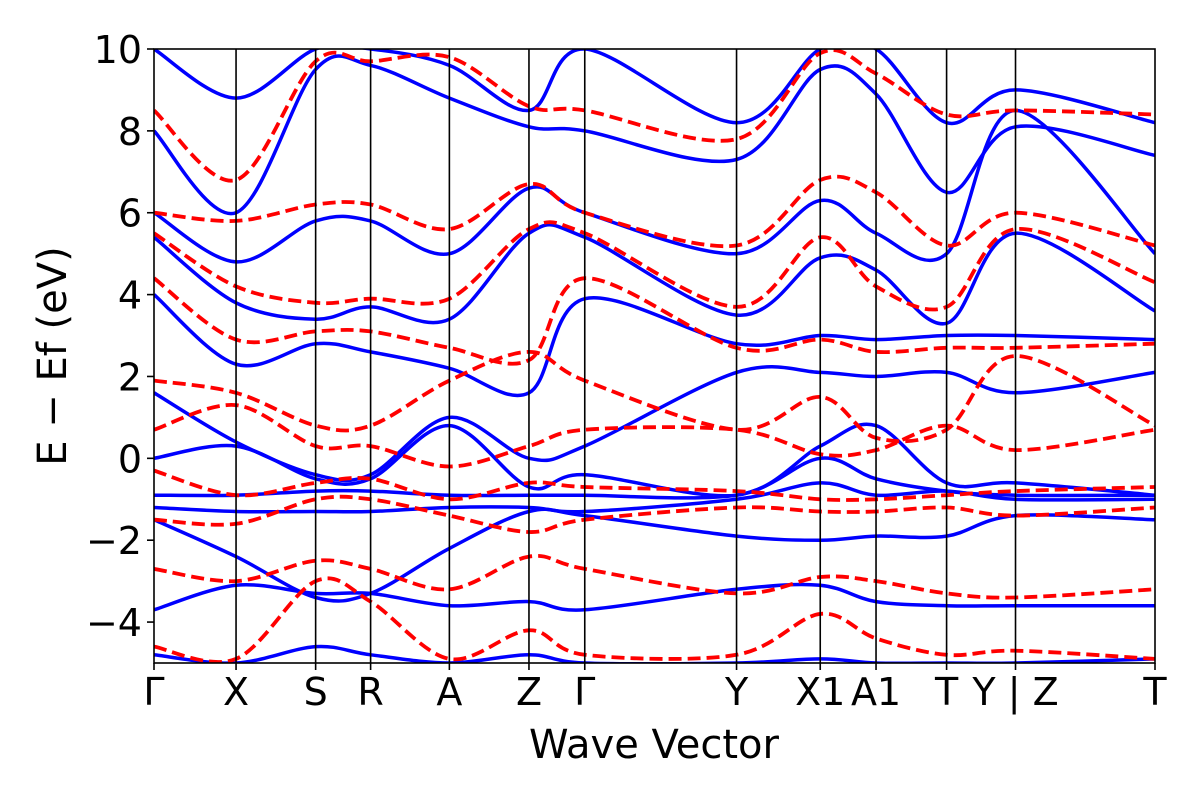 This screenshot has height=804, width=1200. I want to click on x-tick-label: R, so click(370, 692).